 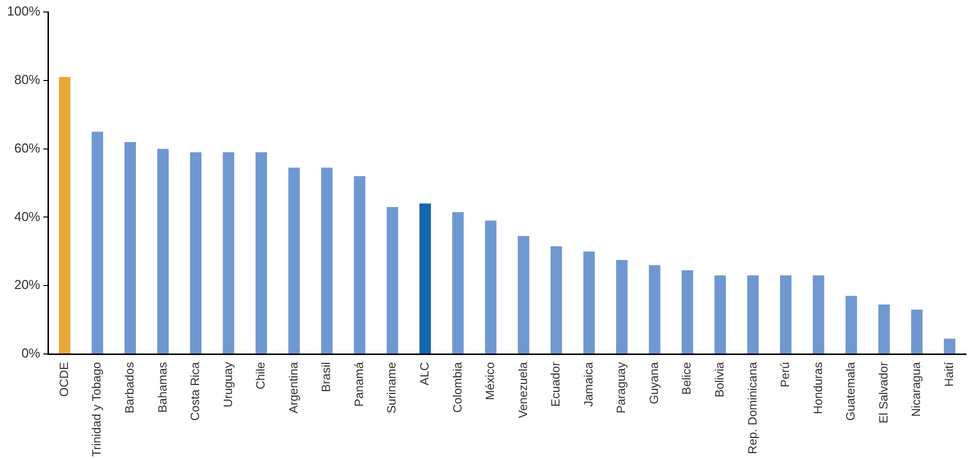 What do you see at coordinates (63, 379) in the screenshot?
I see `x-tick-label: OCDE` at bounding box center [63, 379].